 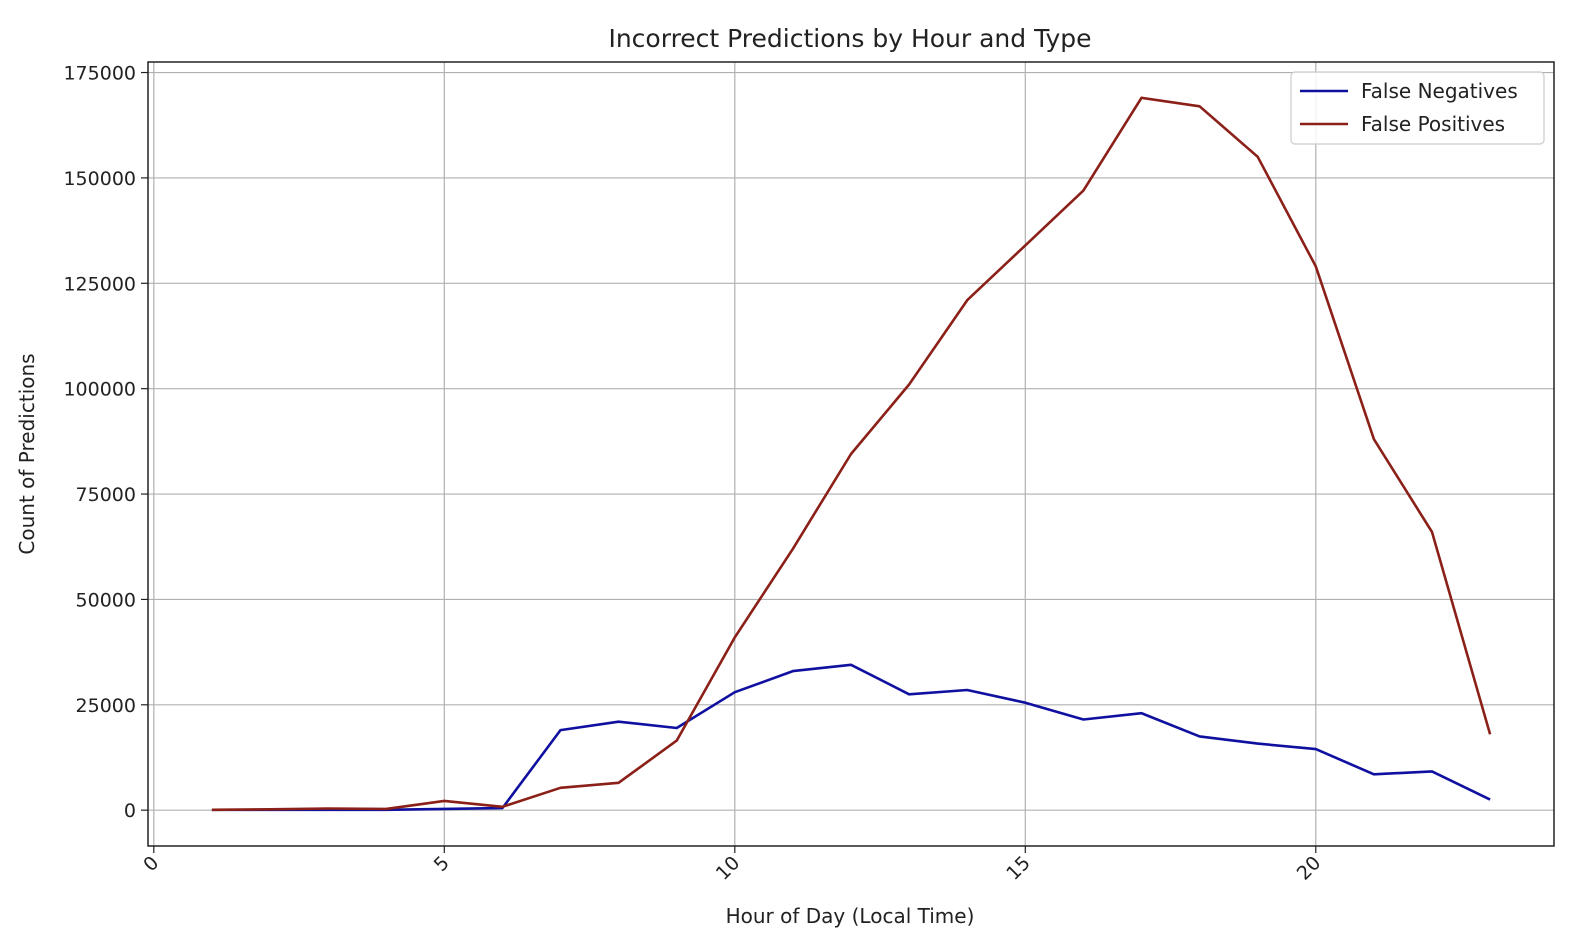 I want to click on y-axis-label: Count of Predictions, so click(x=27, y=453).